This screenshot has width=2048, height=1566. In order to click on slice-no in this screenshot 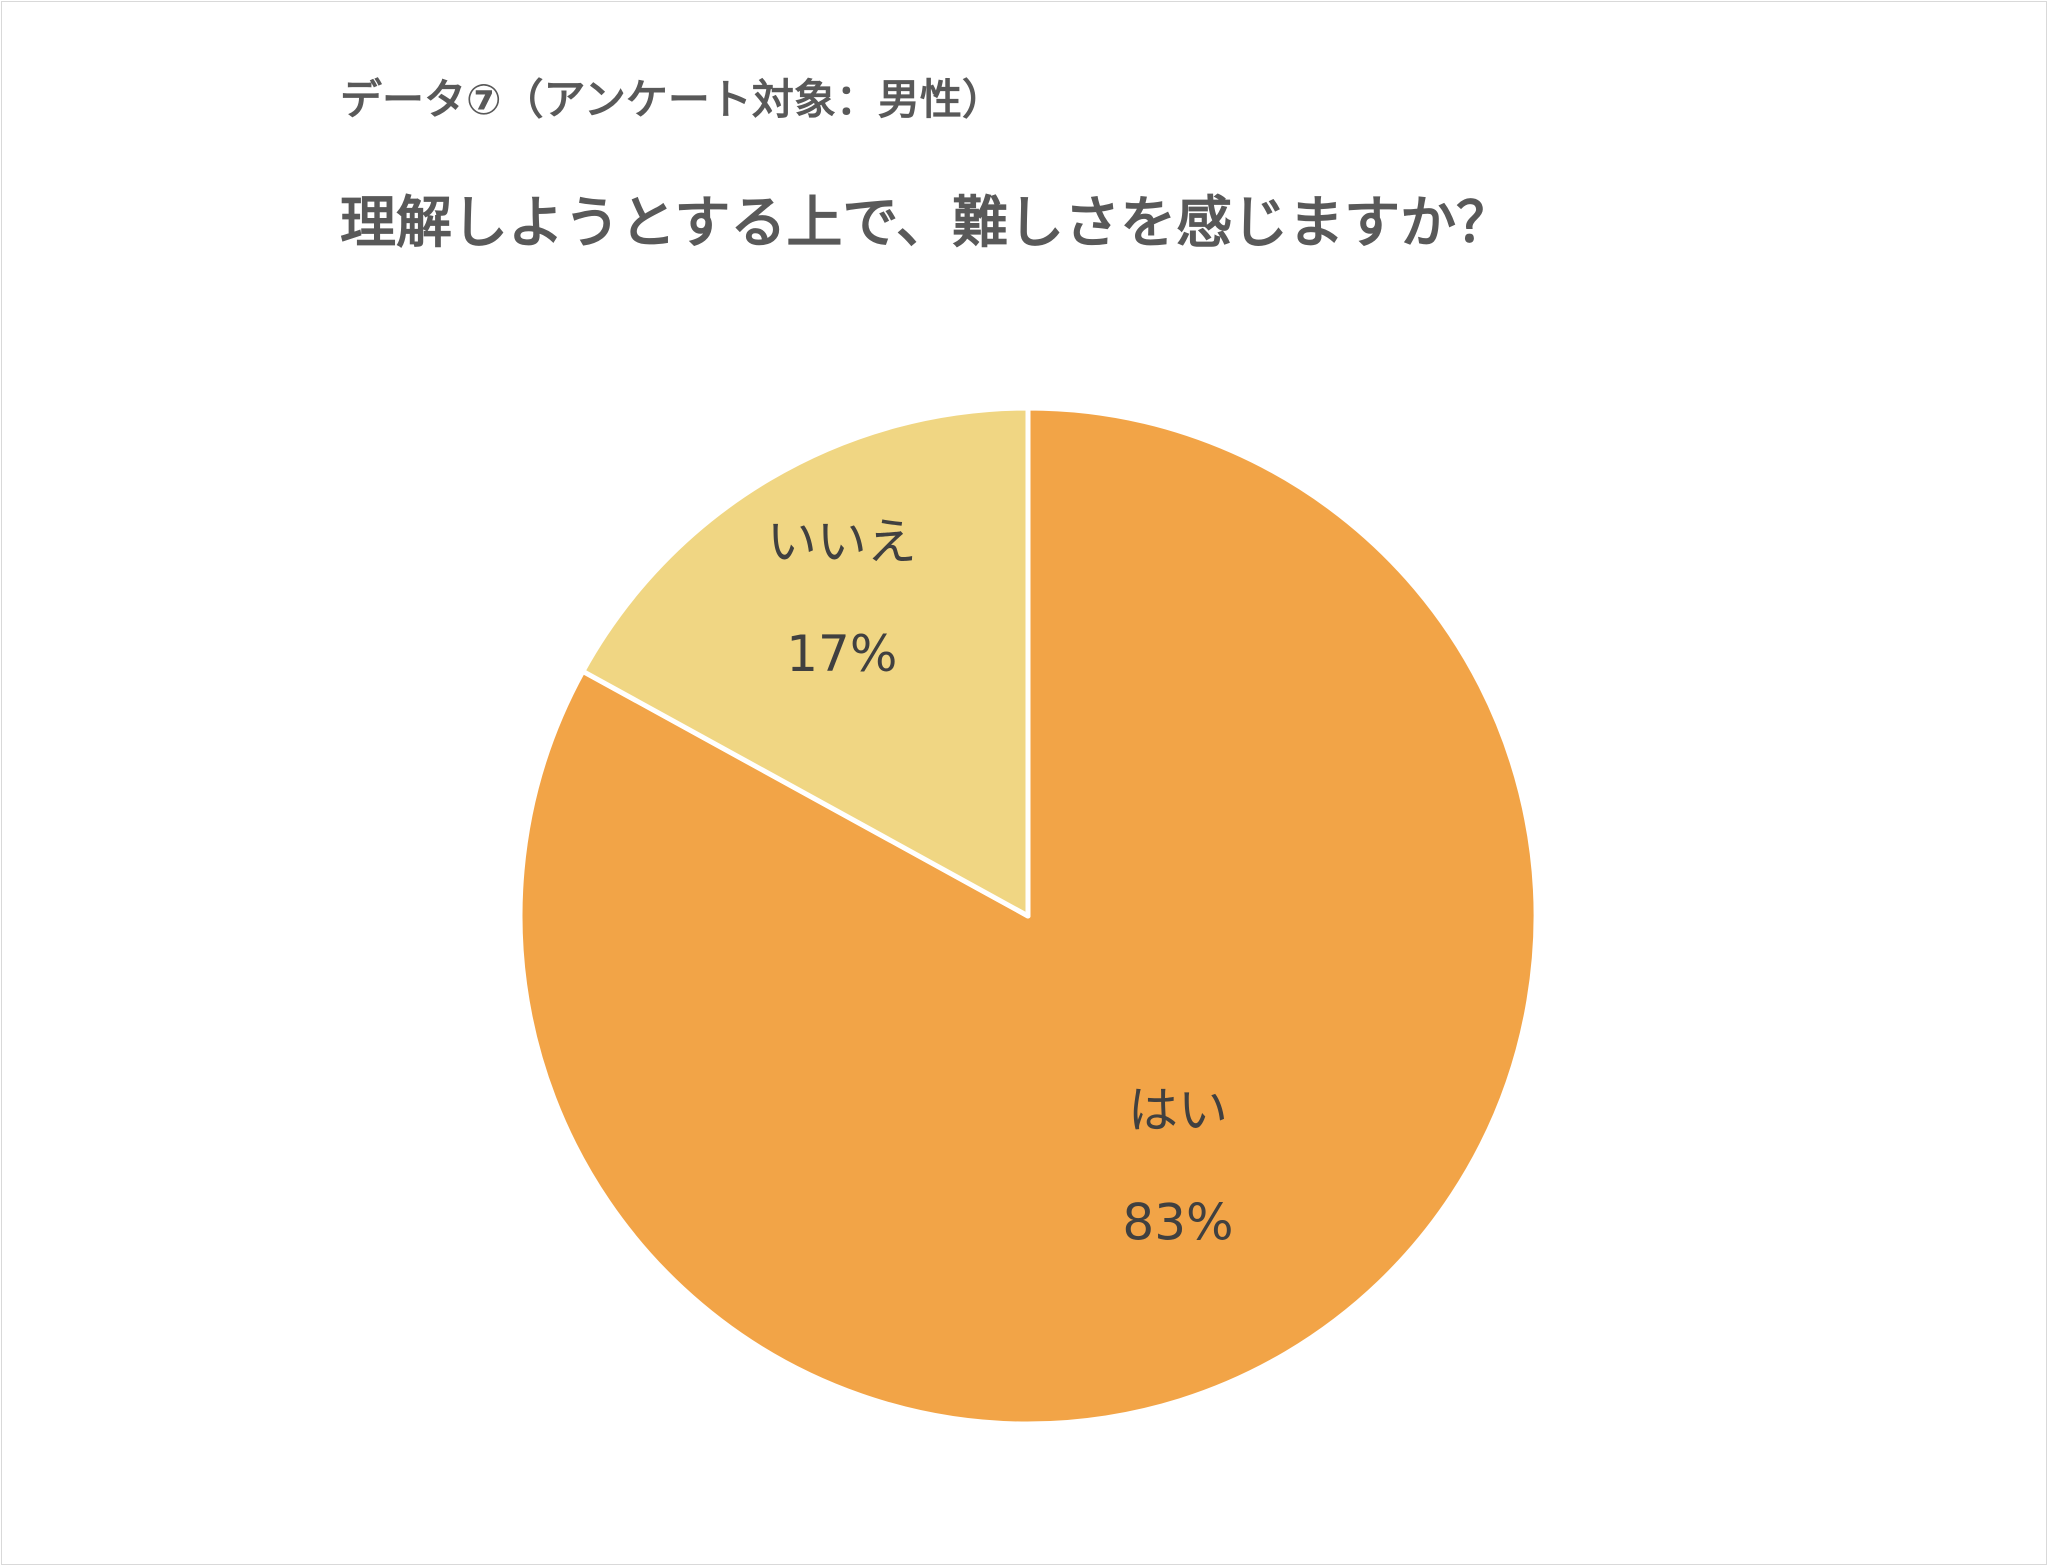, I will do `click(805, 662)`.